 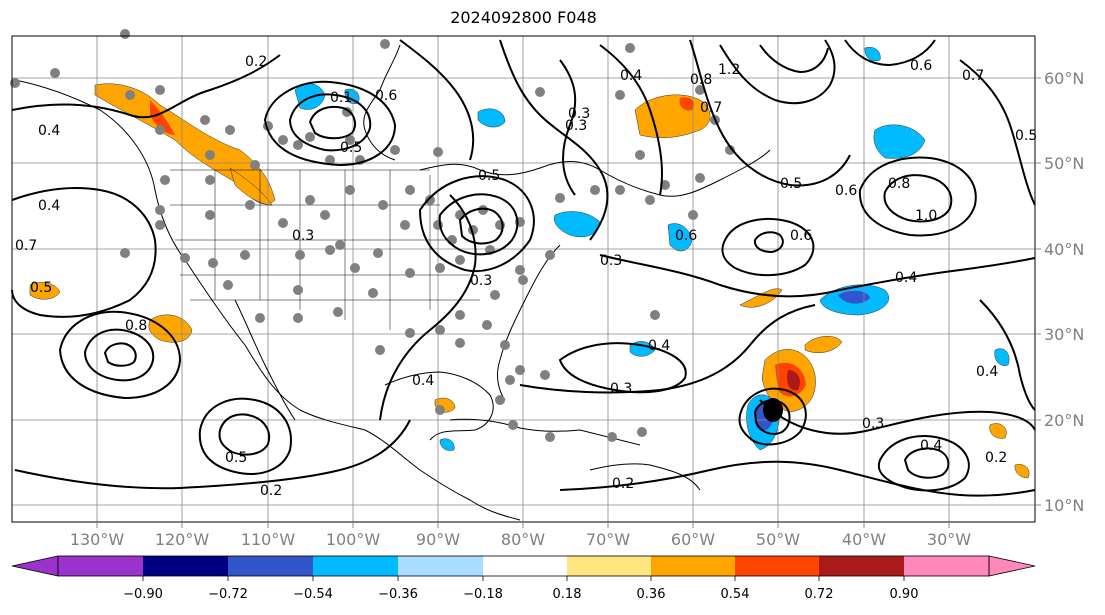 What do you see at coordinates (398, 594) in the screenshot?
I see `colorbar-tick-label: −0.36` at bounding box center [398, 594].